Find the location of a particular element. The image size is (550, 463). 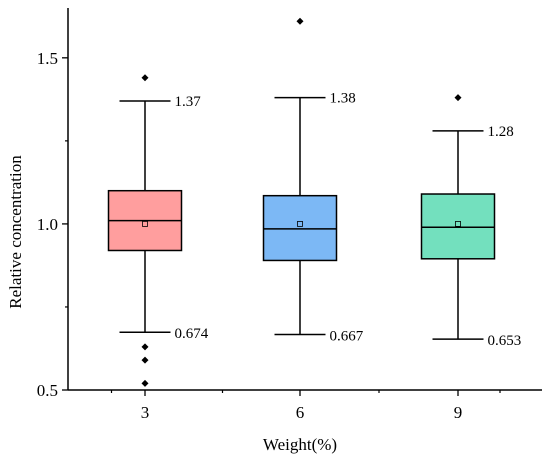

whisker-high-label: 1.37 is located at coordinates (188, 102).